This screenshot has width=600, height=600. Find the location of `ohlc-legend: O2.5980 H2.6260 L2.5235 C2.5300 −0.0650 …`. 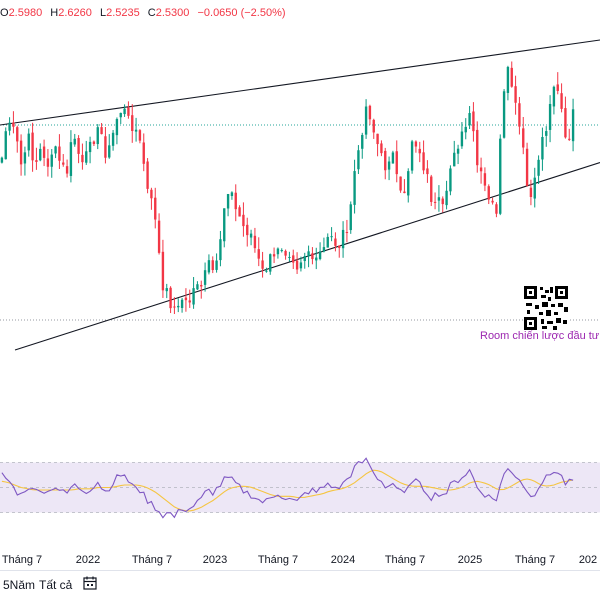

ohlc-legend: O2.5980 H2.6260 L2.5235 C2.5300 −0.0650 … is located at coordinates (145, 13).